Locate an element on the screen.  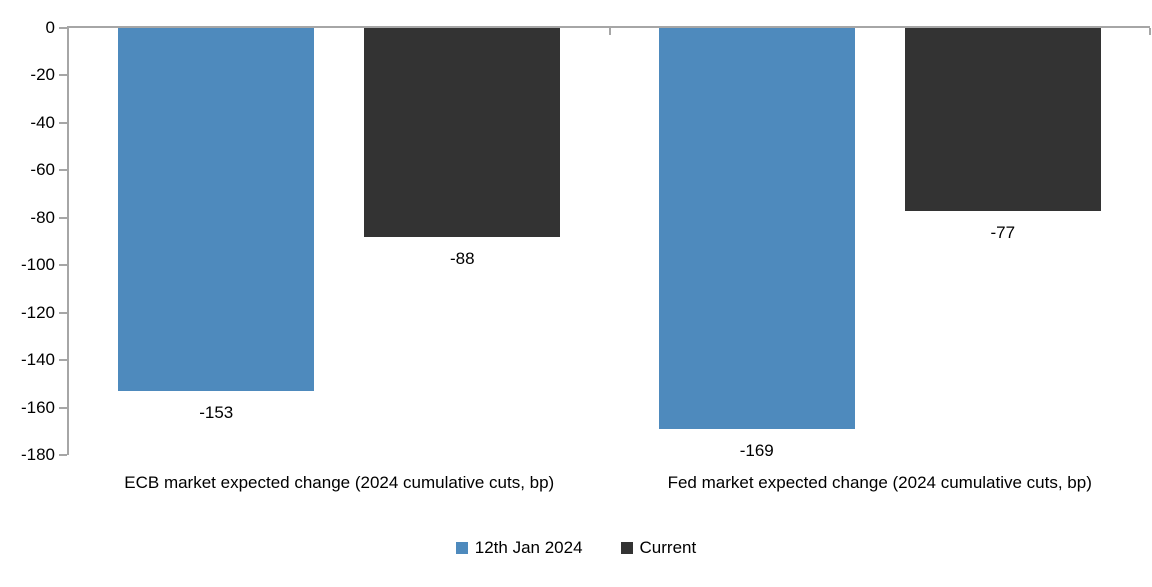
legend-label-jan: 12th Jan 2024 is located at coordinates (528, 547).